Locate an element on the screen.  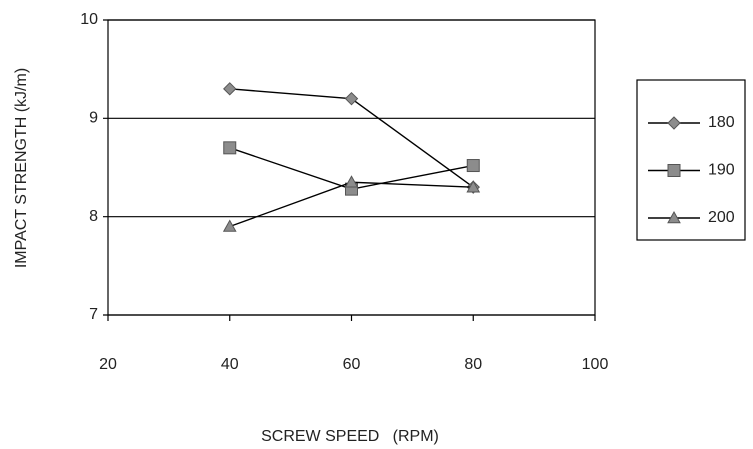
y-tick-label: 10 is located at coordinates (89, 19).